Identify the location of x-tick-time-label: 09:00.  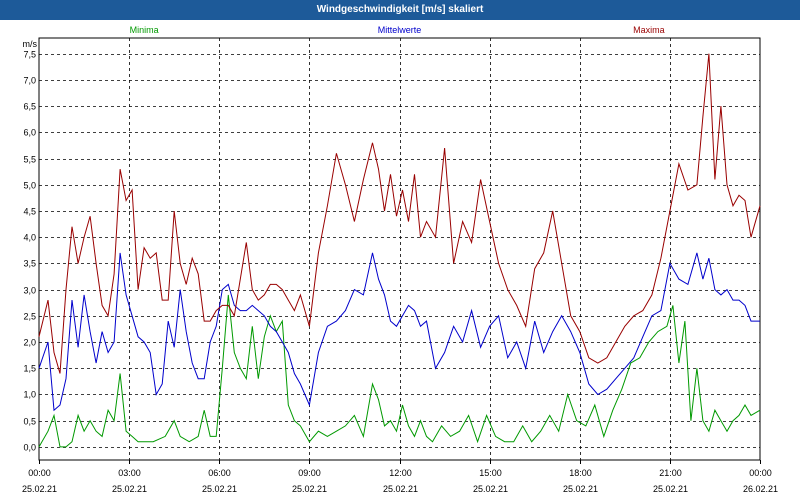
(309, 473).